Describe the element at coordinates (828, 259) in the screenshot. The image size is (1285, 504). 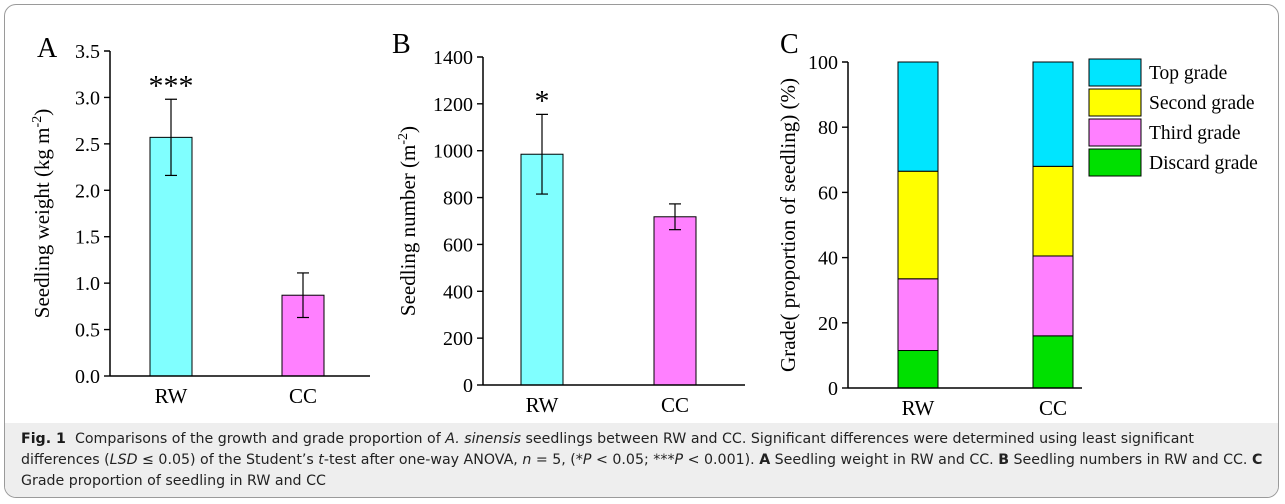
I see `y-tick-label: 40` at that location.